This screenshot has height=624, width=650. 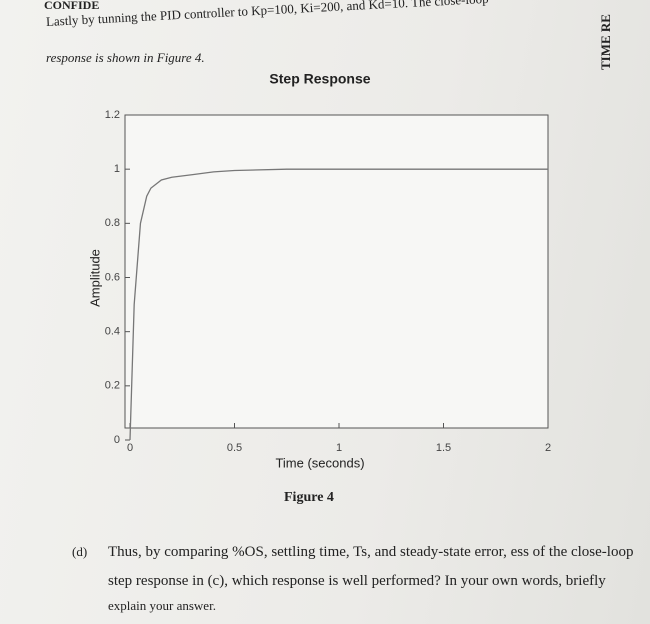 What do you see at coordinates (443, 448) in the screenshot?
I see `x-tick-label: 1.5` at bounding box center [443, 448].